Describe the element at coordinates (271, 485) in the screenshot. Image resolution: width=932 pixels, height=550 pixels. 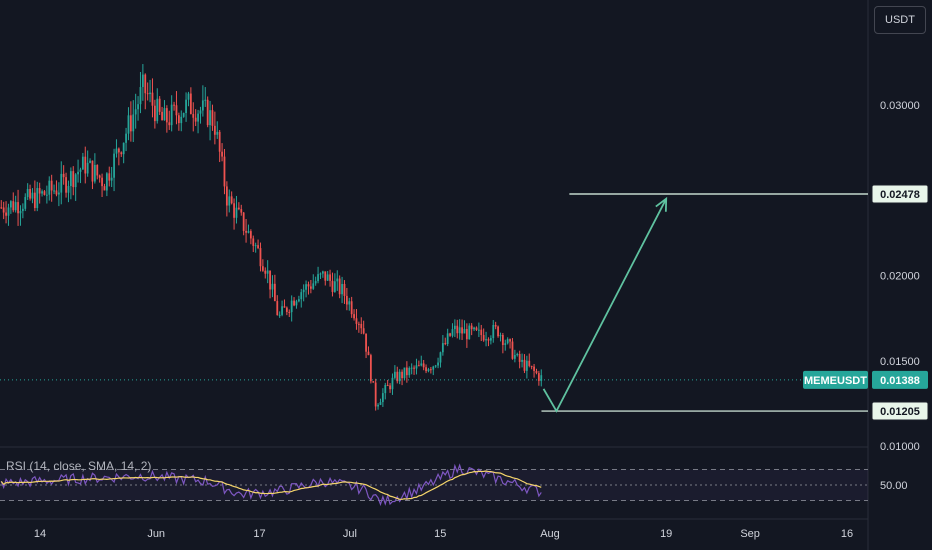
I see `rsi-sma-line` at that location.